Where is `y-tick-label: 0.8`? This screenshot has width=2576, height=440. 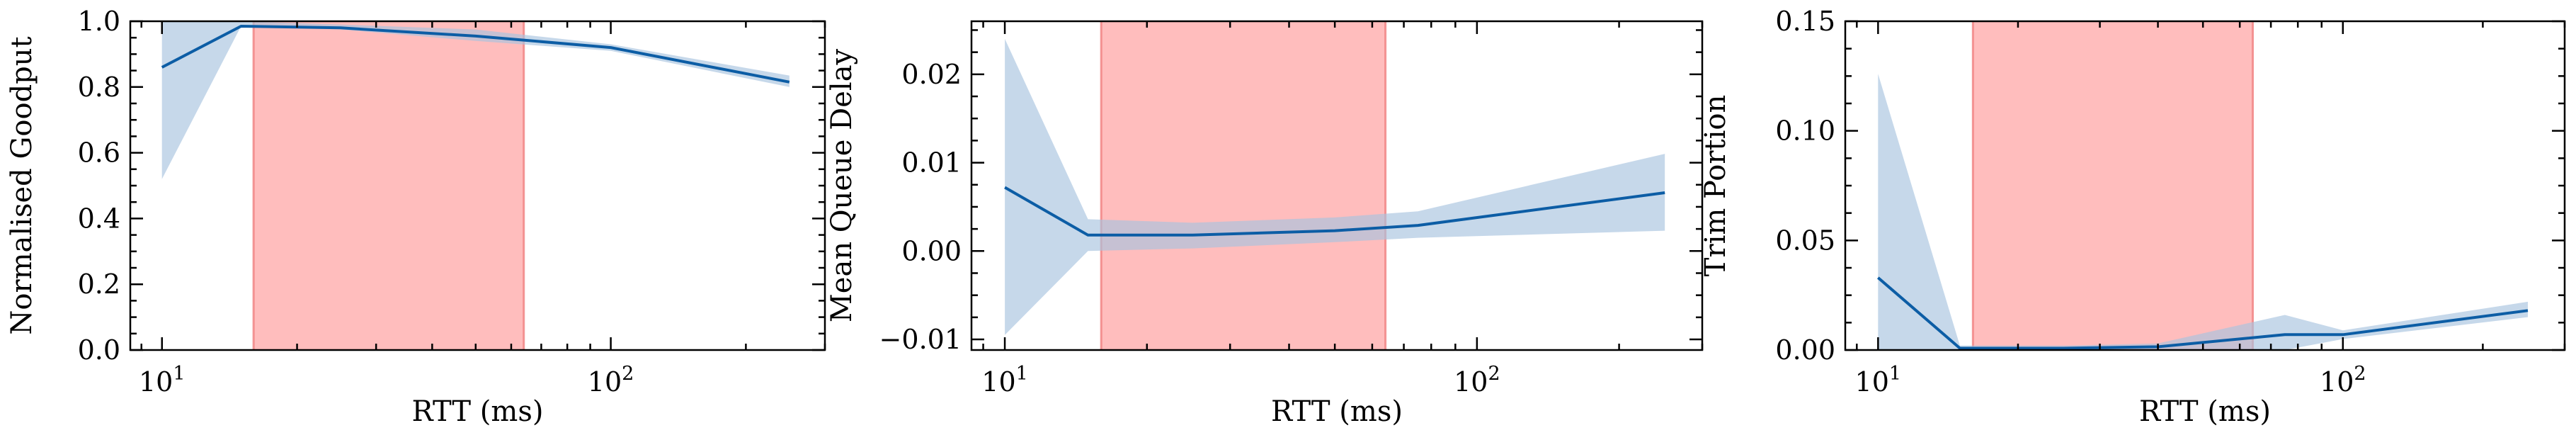
y-tick-label: 0.8 is located at coordinates (99, 88).